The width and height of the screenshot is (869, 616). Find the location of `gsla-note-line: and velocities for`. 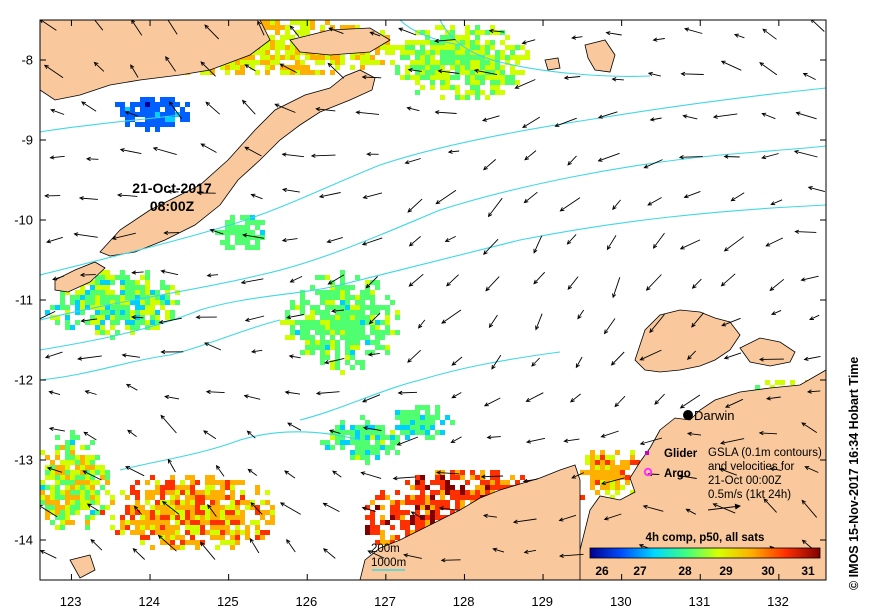

gsla-note-line: and velocities for is located at coordinates (751, 467).